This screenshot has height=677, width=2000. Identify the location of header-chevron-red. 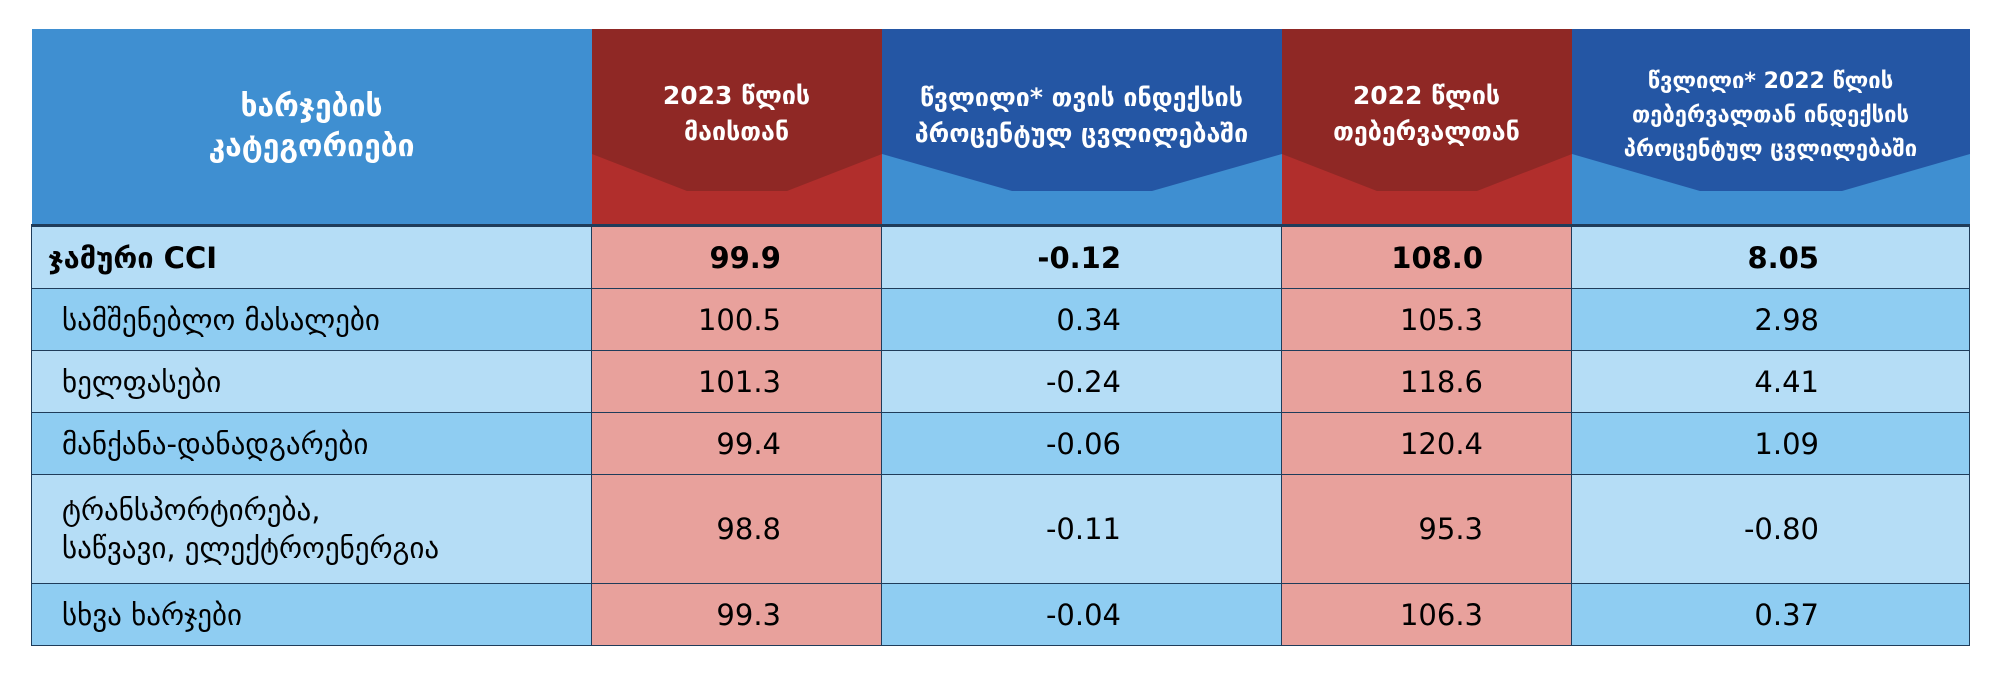
(736, 110).